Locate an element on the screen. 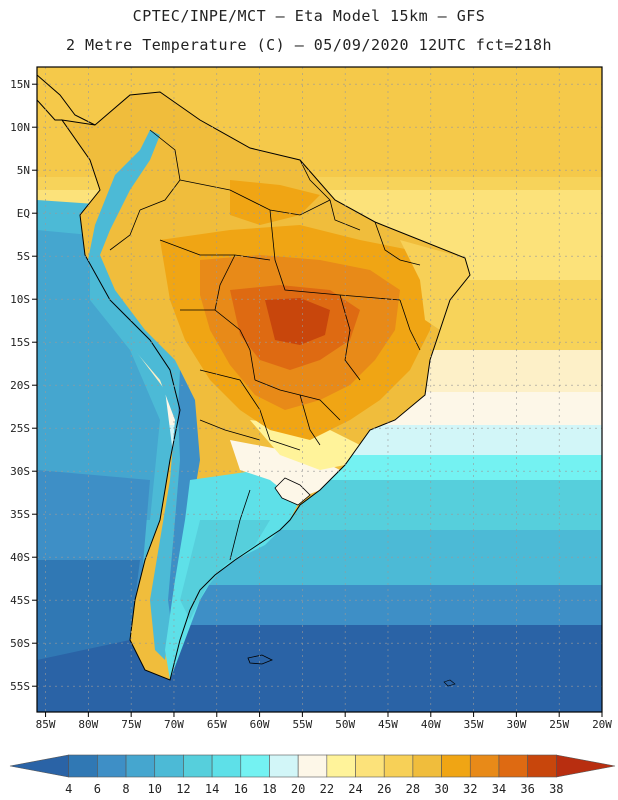  colorbar-label: 4 is located at coordinates (68, 789).